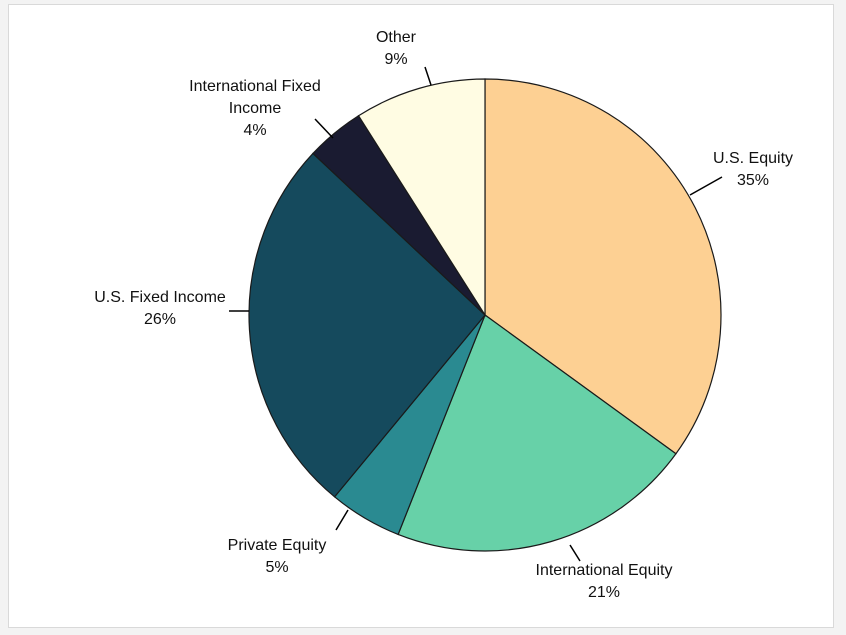 This screenshot has height=635, width=846. I want to click on slice-percent-label: 21%, so click(604, 592).